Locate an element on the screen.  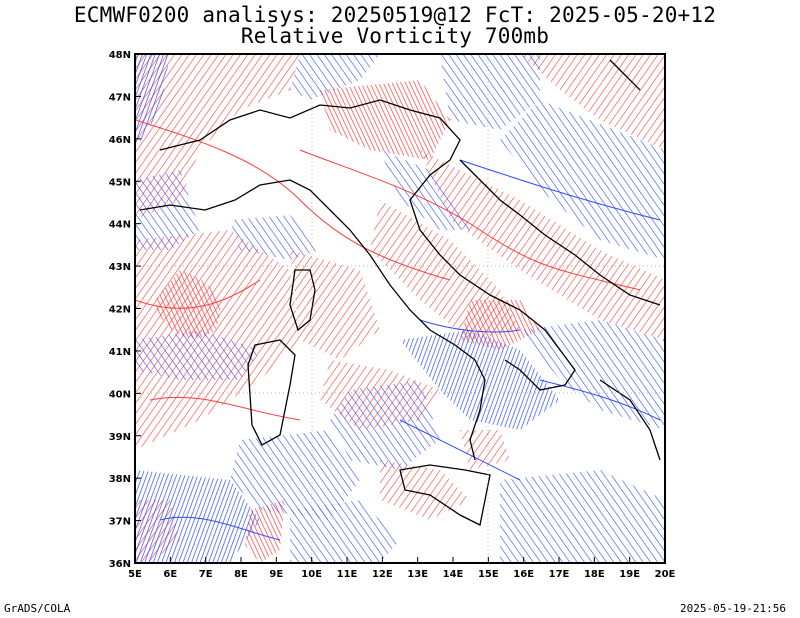
lon-tick-label: 17E is located at coordinates (559, 574).